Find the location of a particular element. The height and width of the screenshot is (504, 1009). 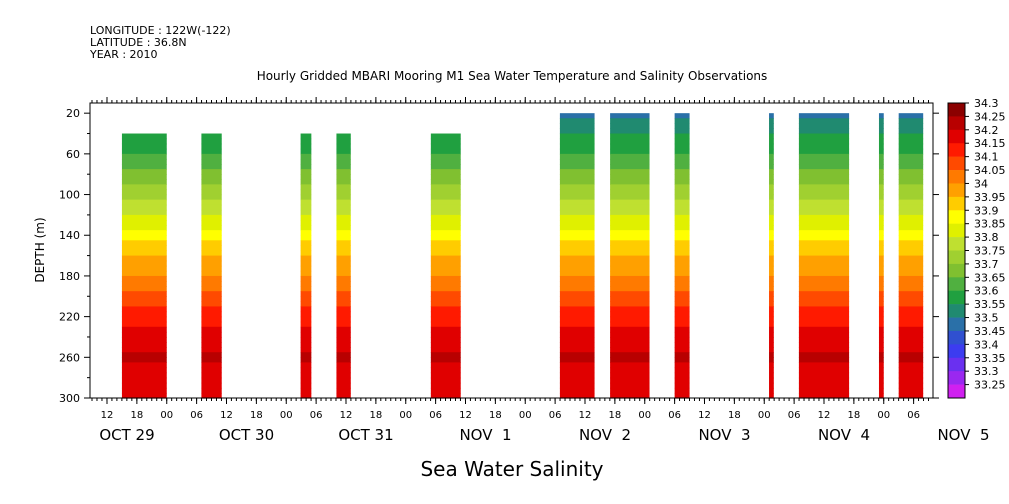

colorbar-label: 33.35 is located at coordinates (990, 358).